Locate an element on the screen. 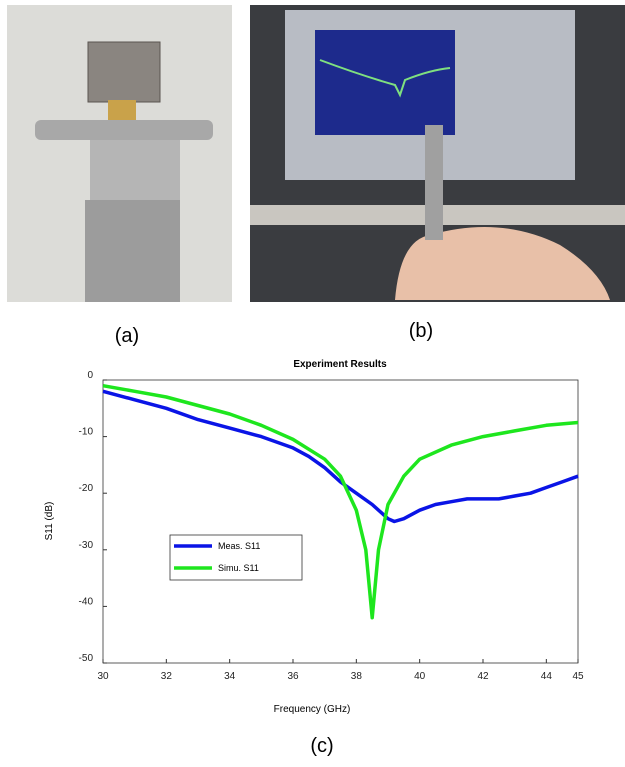 Image resolution: width=625 pixels, height=767 pixels. legend-label: Simu. S11 is located at coordinates (238, 568).